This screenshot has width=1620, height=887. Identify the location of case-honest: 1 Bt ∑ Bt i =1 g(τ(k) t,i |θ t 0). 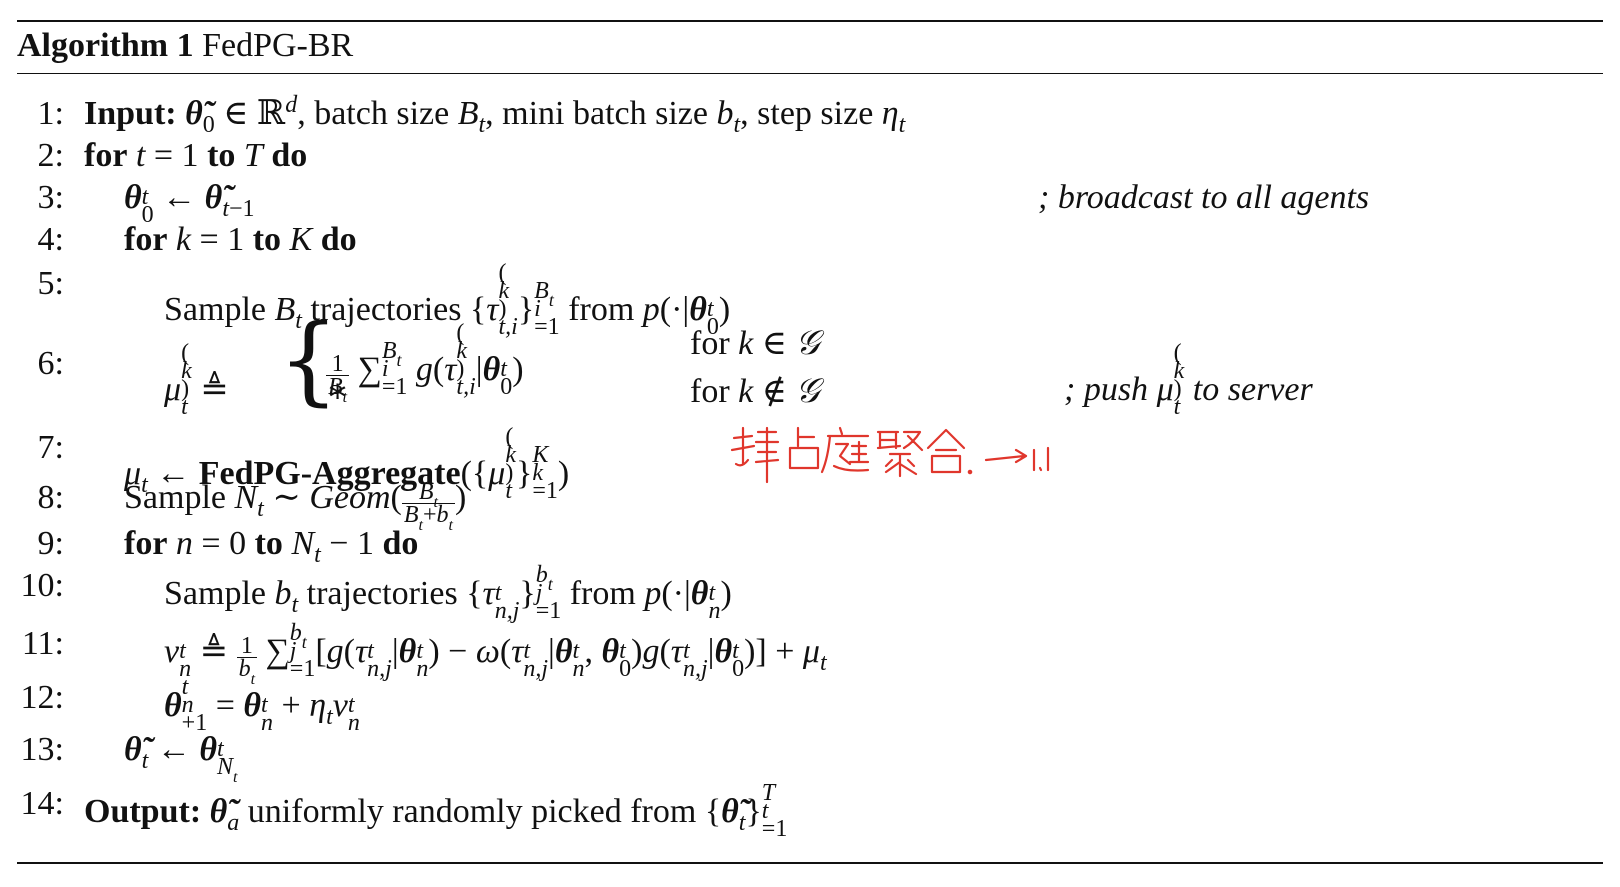
(425, 363).